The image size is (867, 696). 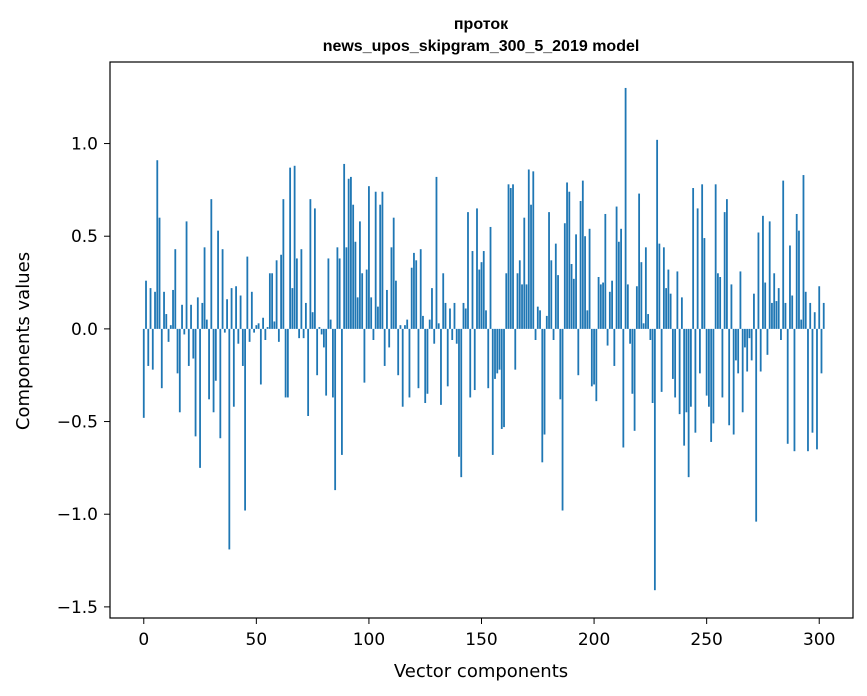 I want to click on x-tick-label: 150, so click(x=481, y=640).